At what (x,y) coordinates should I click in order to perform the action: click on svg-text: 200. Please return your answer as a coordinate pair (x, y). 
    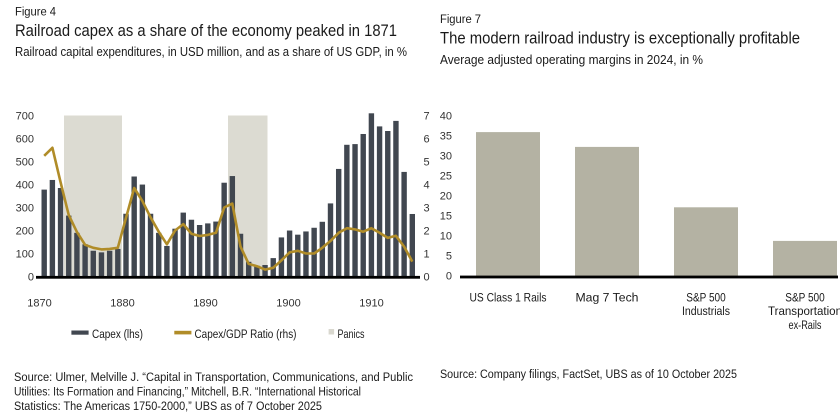
    Looking at the image, I should click on (25, 231).